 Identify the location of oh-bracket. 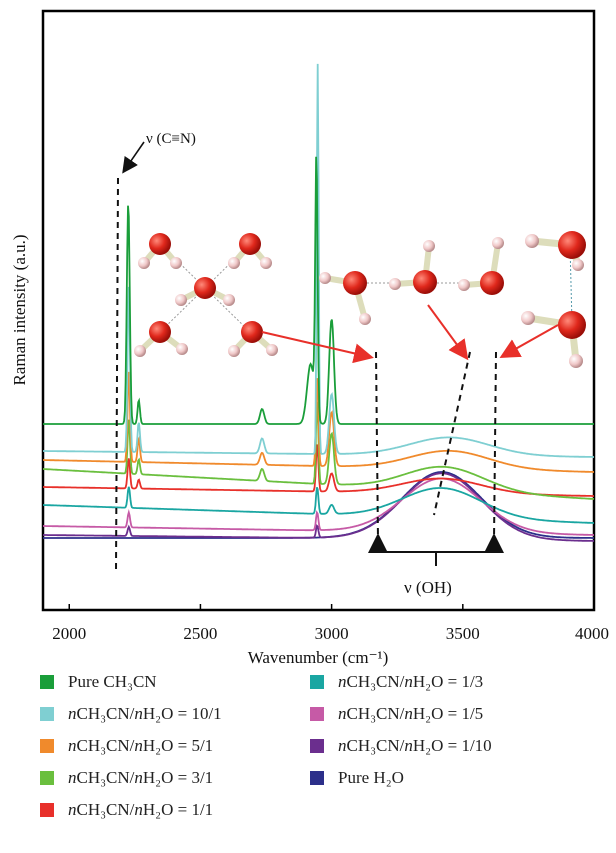
(436, 546).